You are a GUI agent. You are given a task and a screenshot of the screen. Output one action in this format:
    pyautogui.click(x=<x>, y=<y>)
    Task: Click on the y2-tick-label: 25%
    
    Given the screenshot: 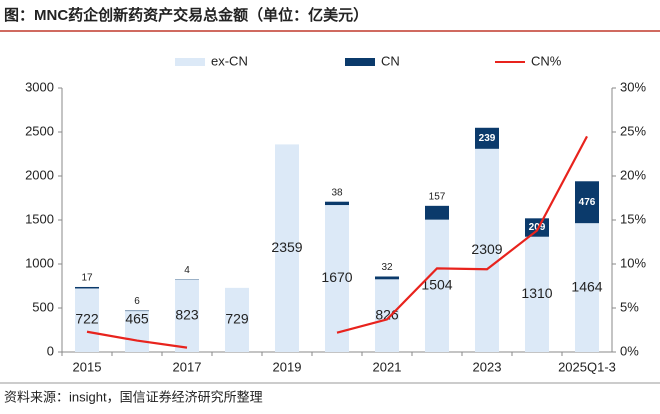 What is the action you would take?
    pyautogui.click(x=633, y=130)
    